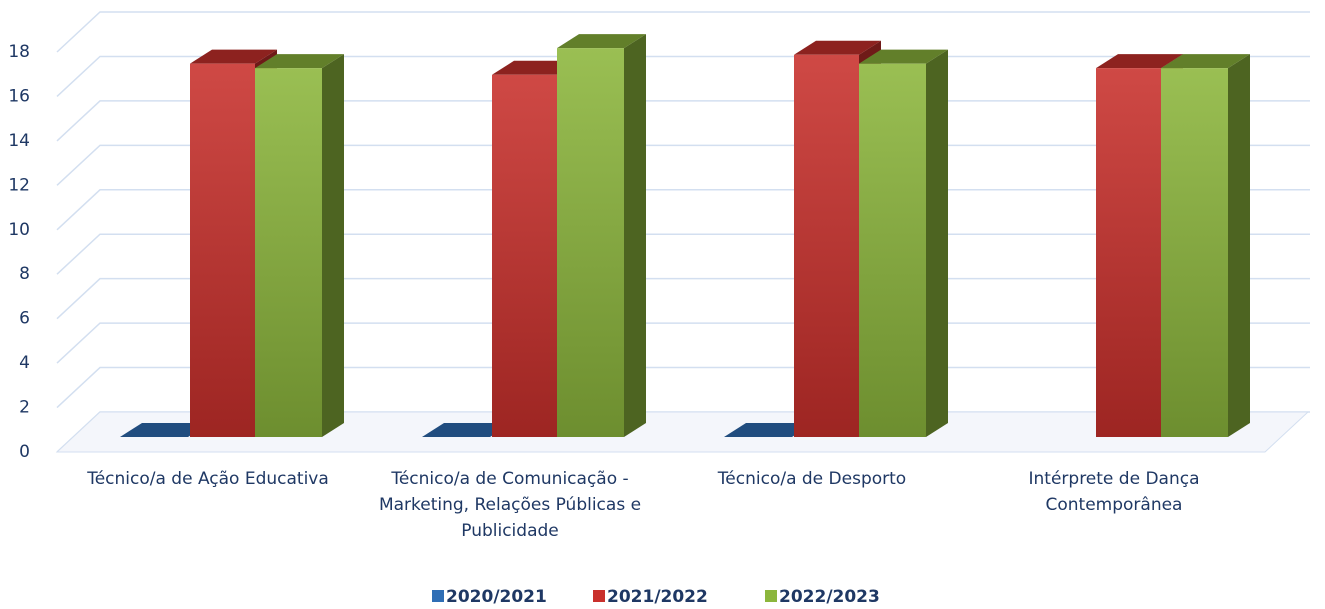 The height and width of the screenshot is (609, 1325). What do you see at coordinates (24, 319) in the screenshot?
I see `y-tick-label: 6` at bounding box center [24, 319].